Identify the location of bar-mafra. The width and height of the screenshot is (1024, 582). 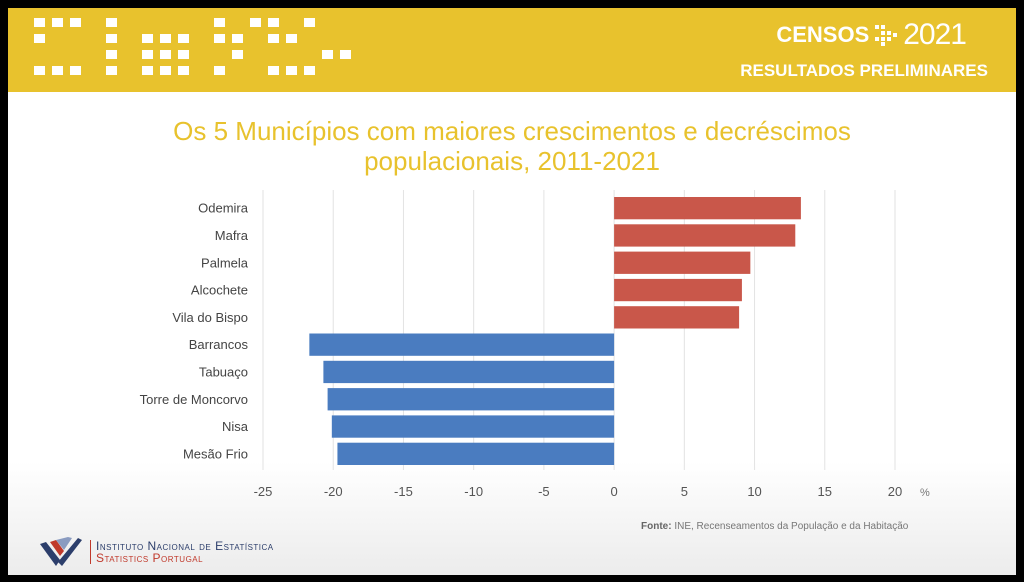
(705, 235).